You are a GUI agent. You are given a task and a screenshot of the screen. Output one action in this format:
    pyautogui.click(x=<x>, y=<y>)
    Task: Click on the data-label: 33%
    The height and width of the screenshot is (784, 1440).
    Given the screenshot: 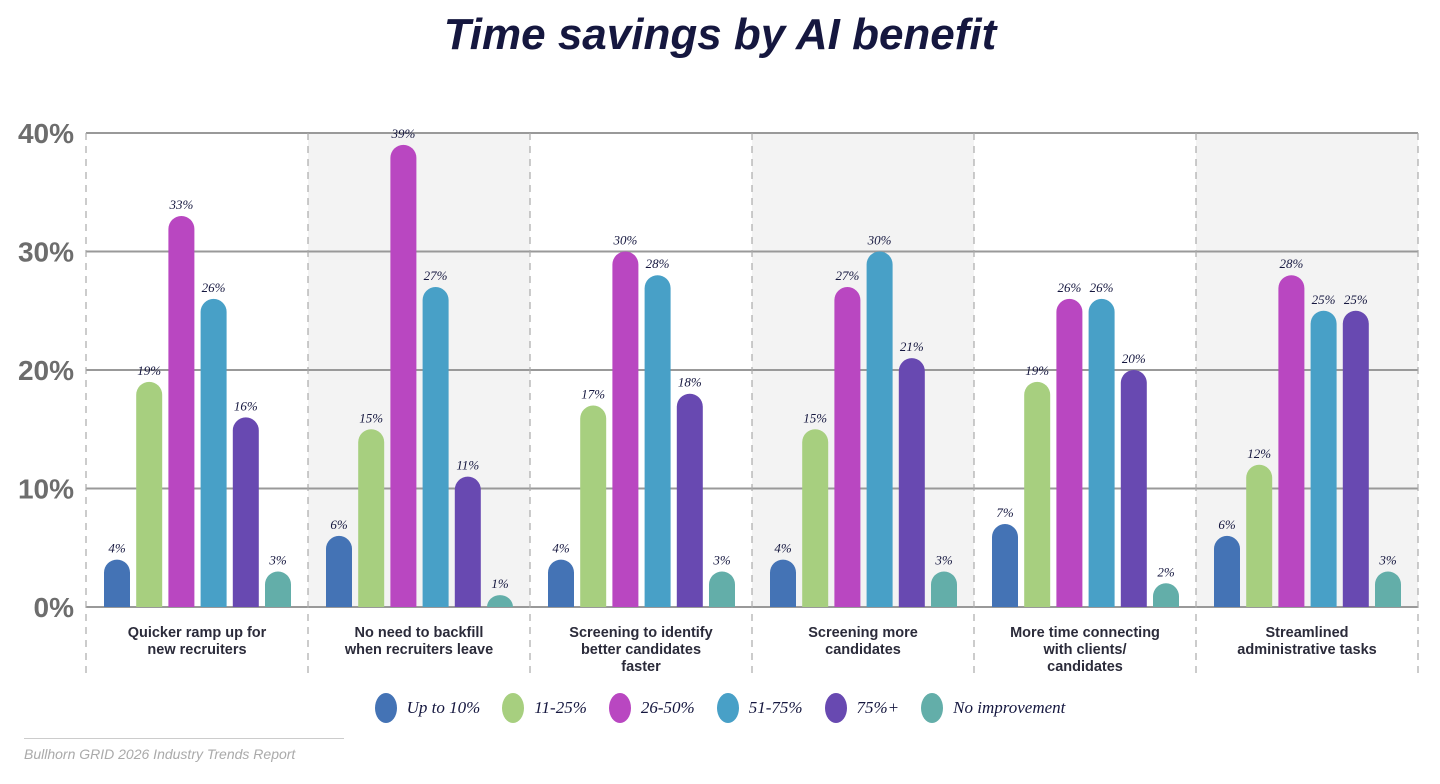 What is the action you would take?
    pyautogui.click(x=180, y=204)
    